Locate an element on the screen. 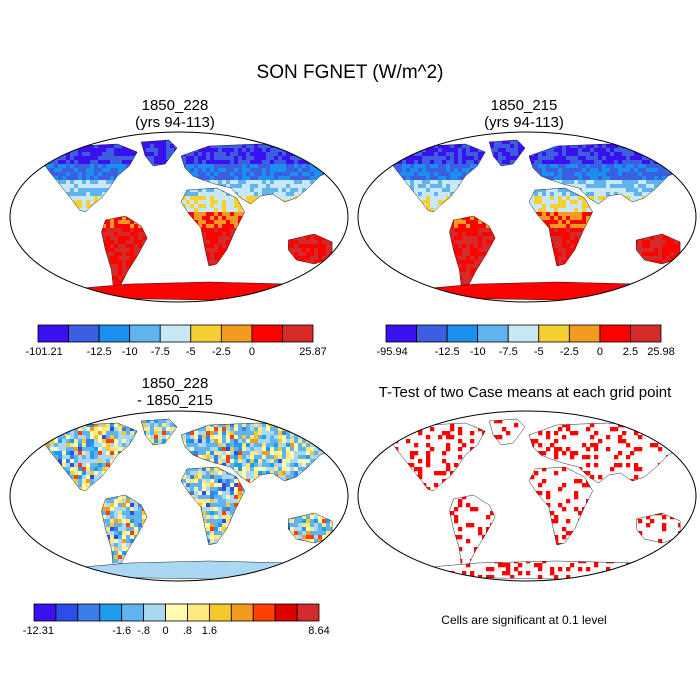 The width and height of the screenshot is (700, 700). panel-1-colorbar-label-5: -2.5 is located at coordinates (221, 352).